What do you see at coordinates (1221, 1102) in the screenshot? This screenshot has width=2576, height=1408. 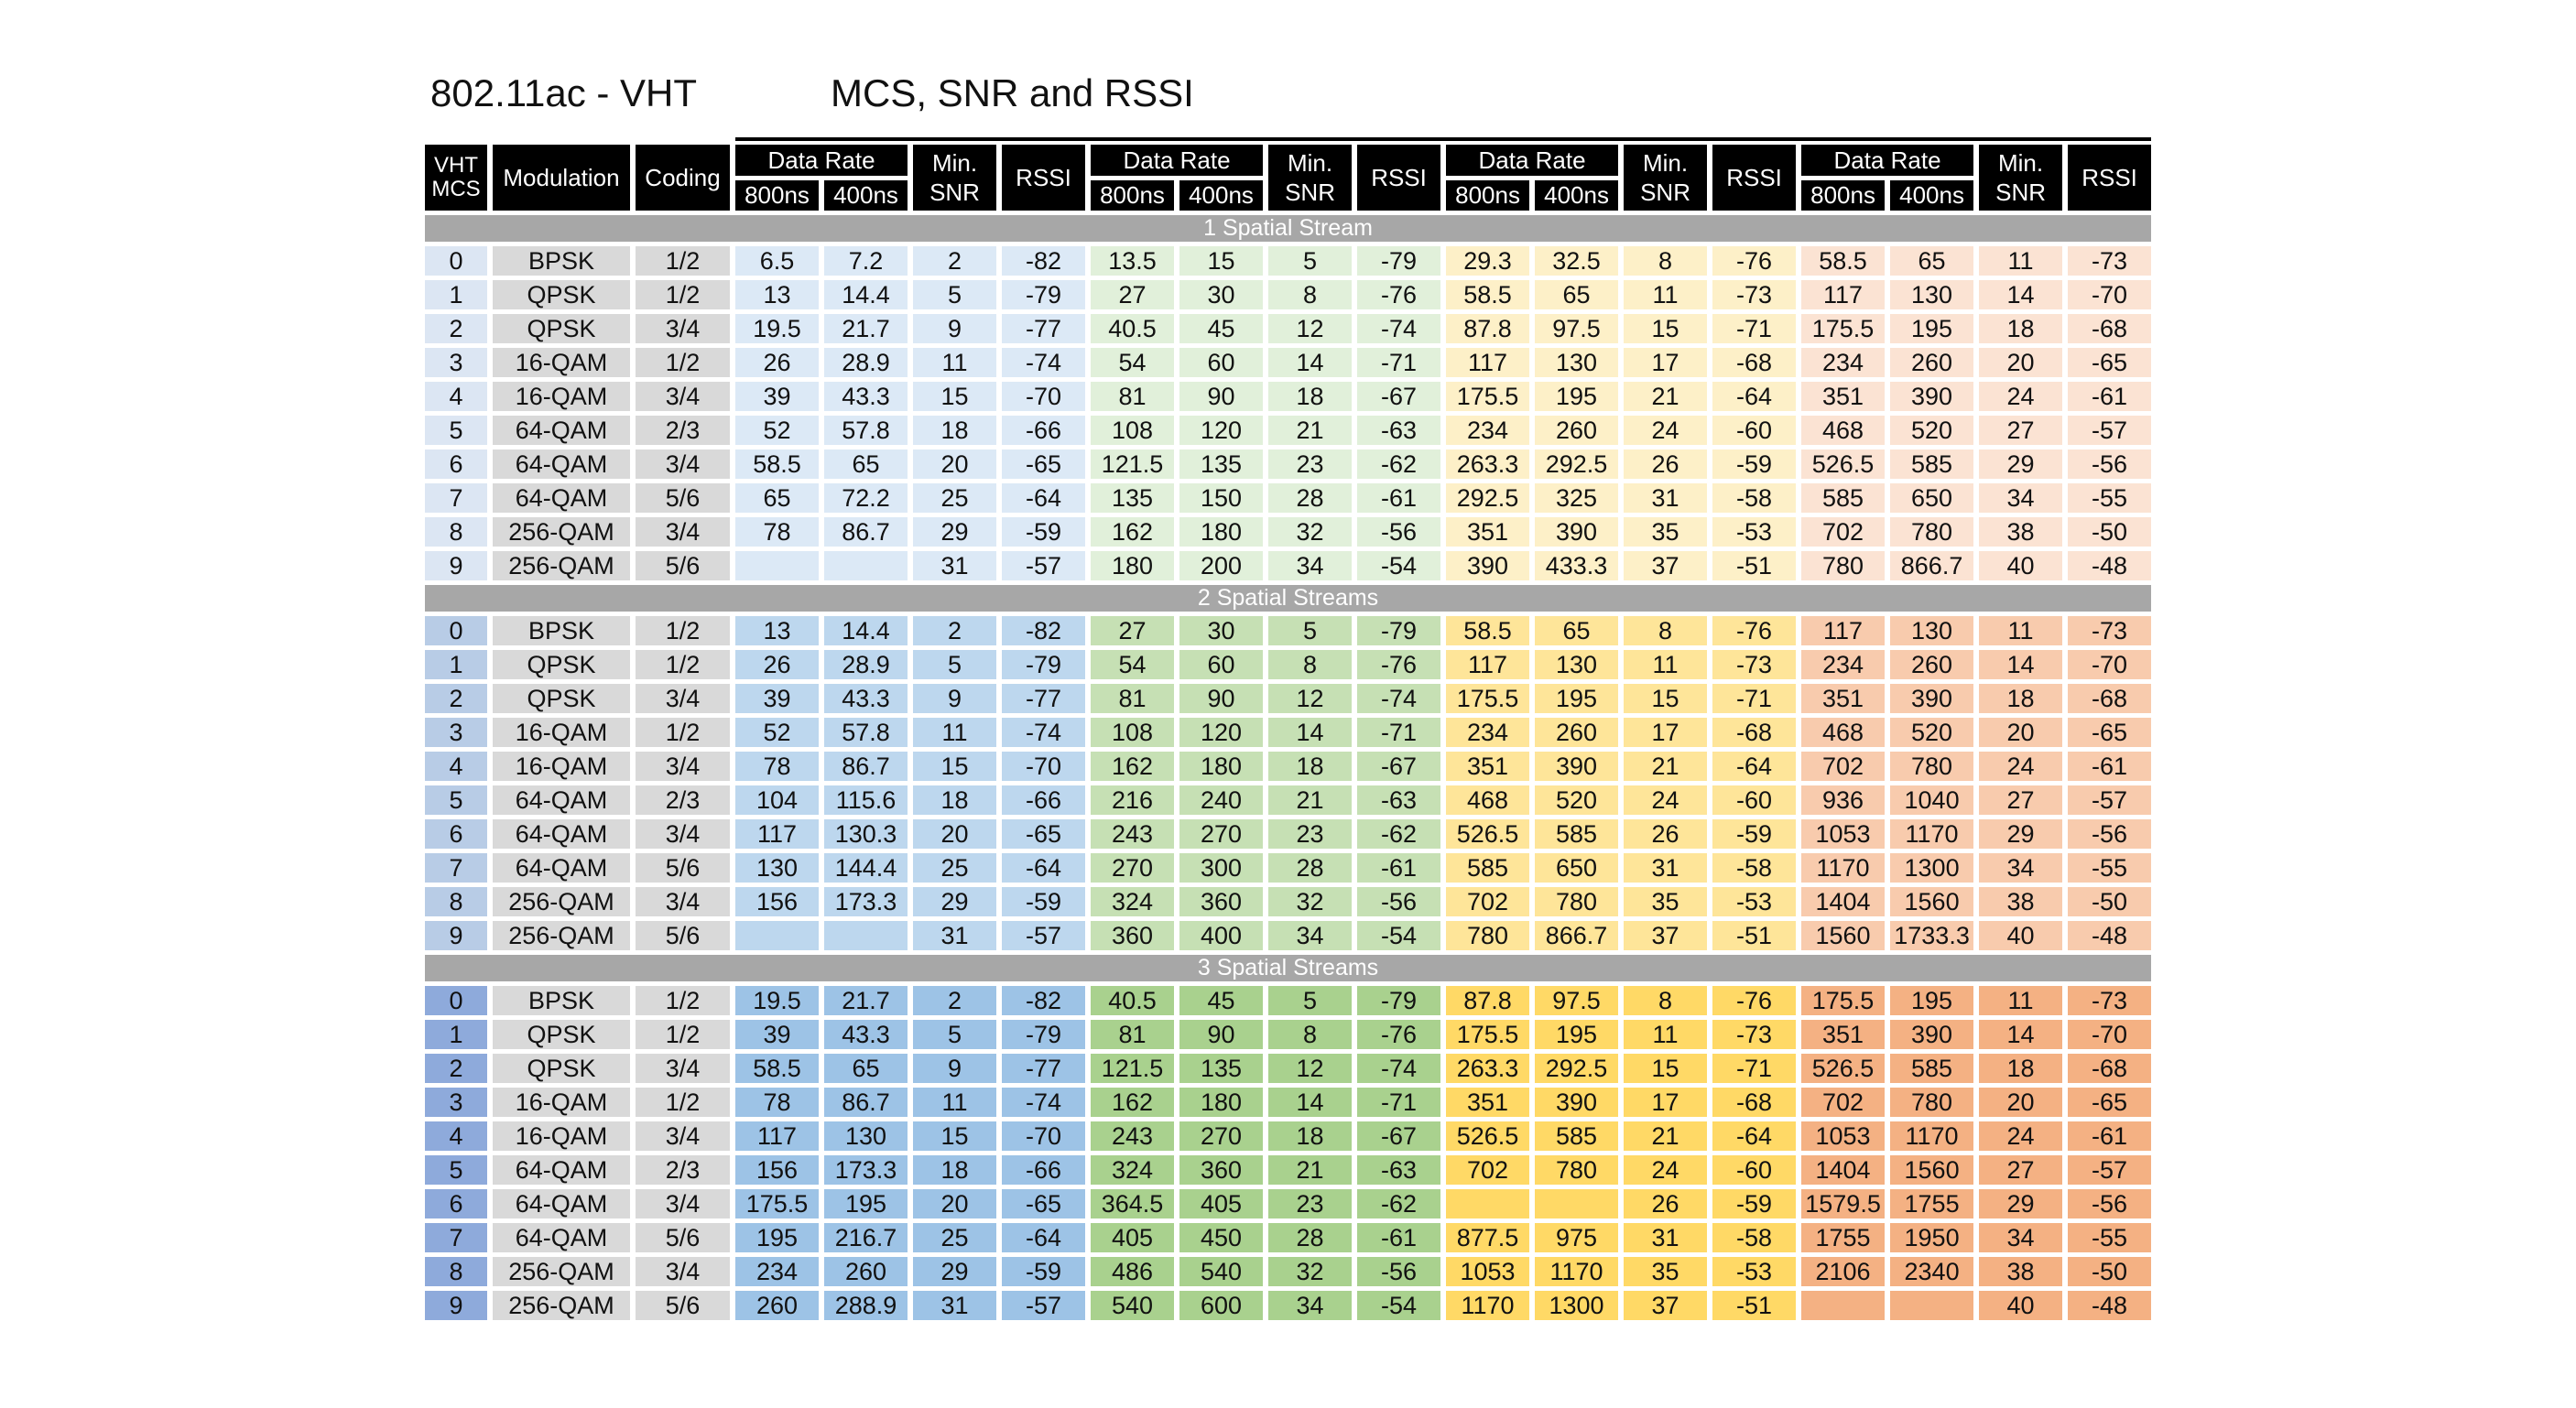 I see `cell-40mhz-rate-400ns: 180` at bounding box center [1221, 1102].